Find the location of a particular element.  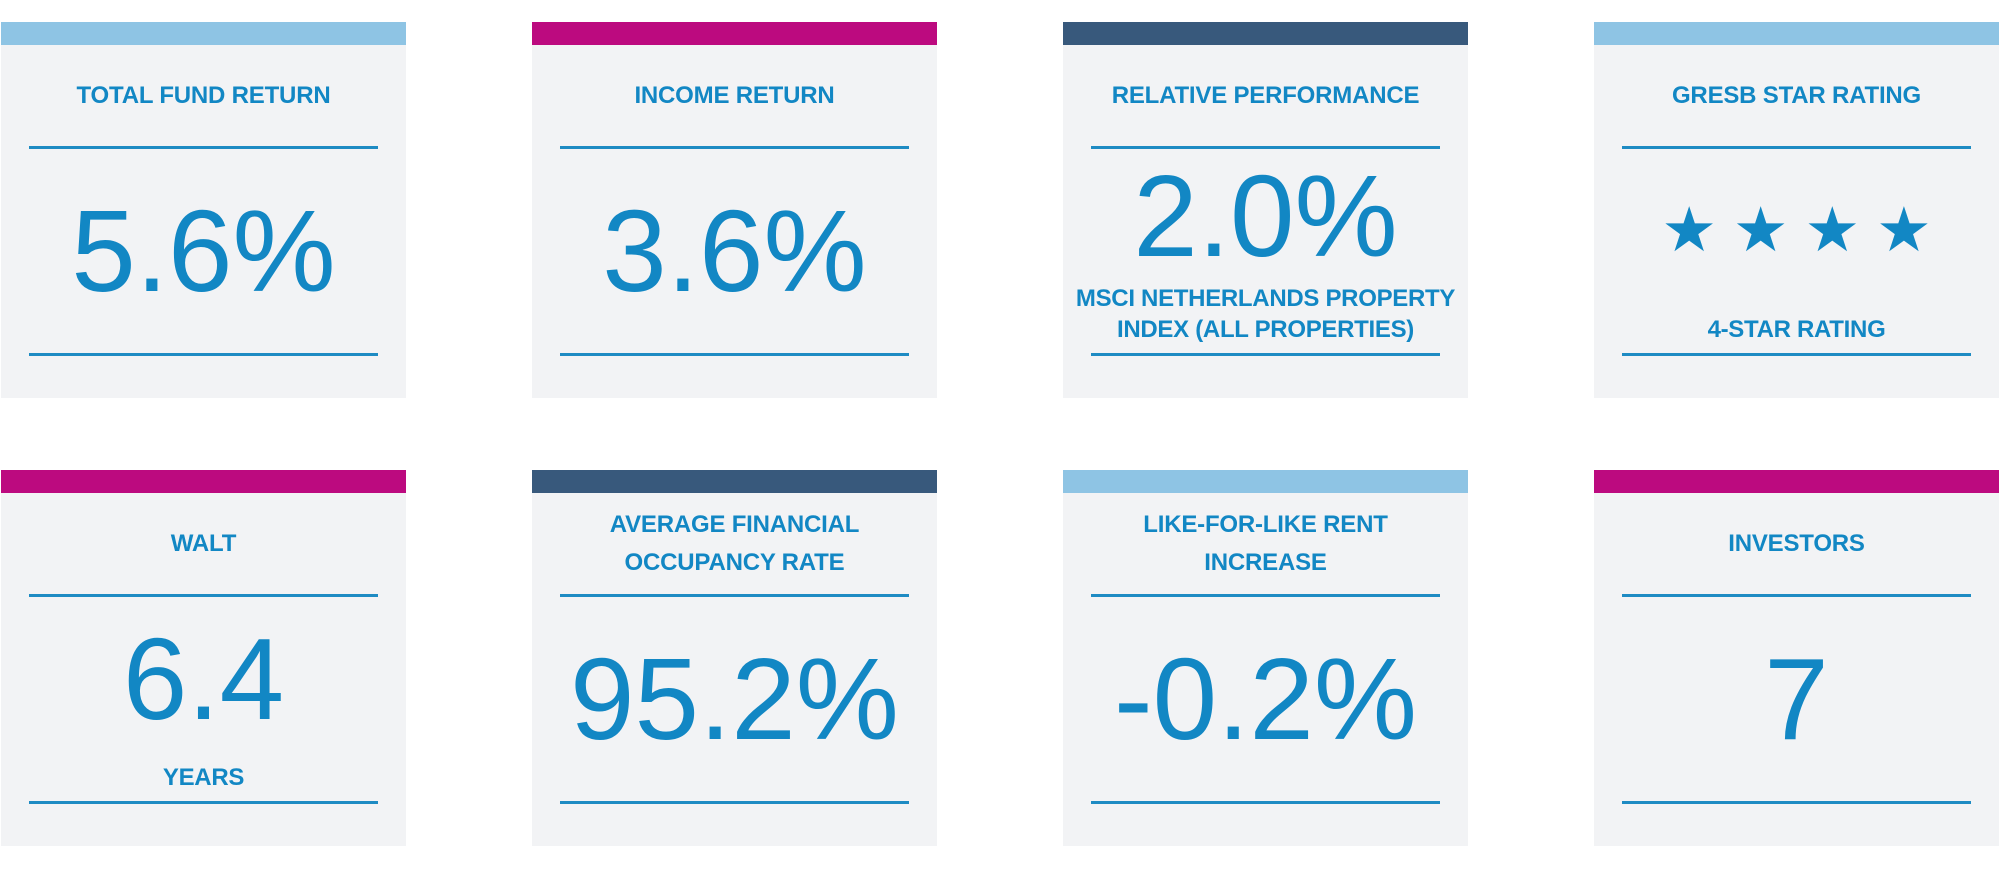

card-value-area: ★ ★ ★ ★ 4-STAR RATING is located at coordinates (1796, 251).